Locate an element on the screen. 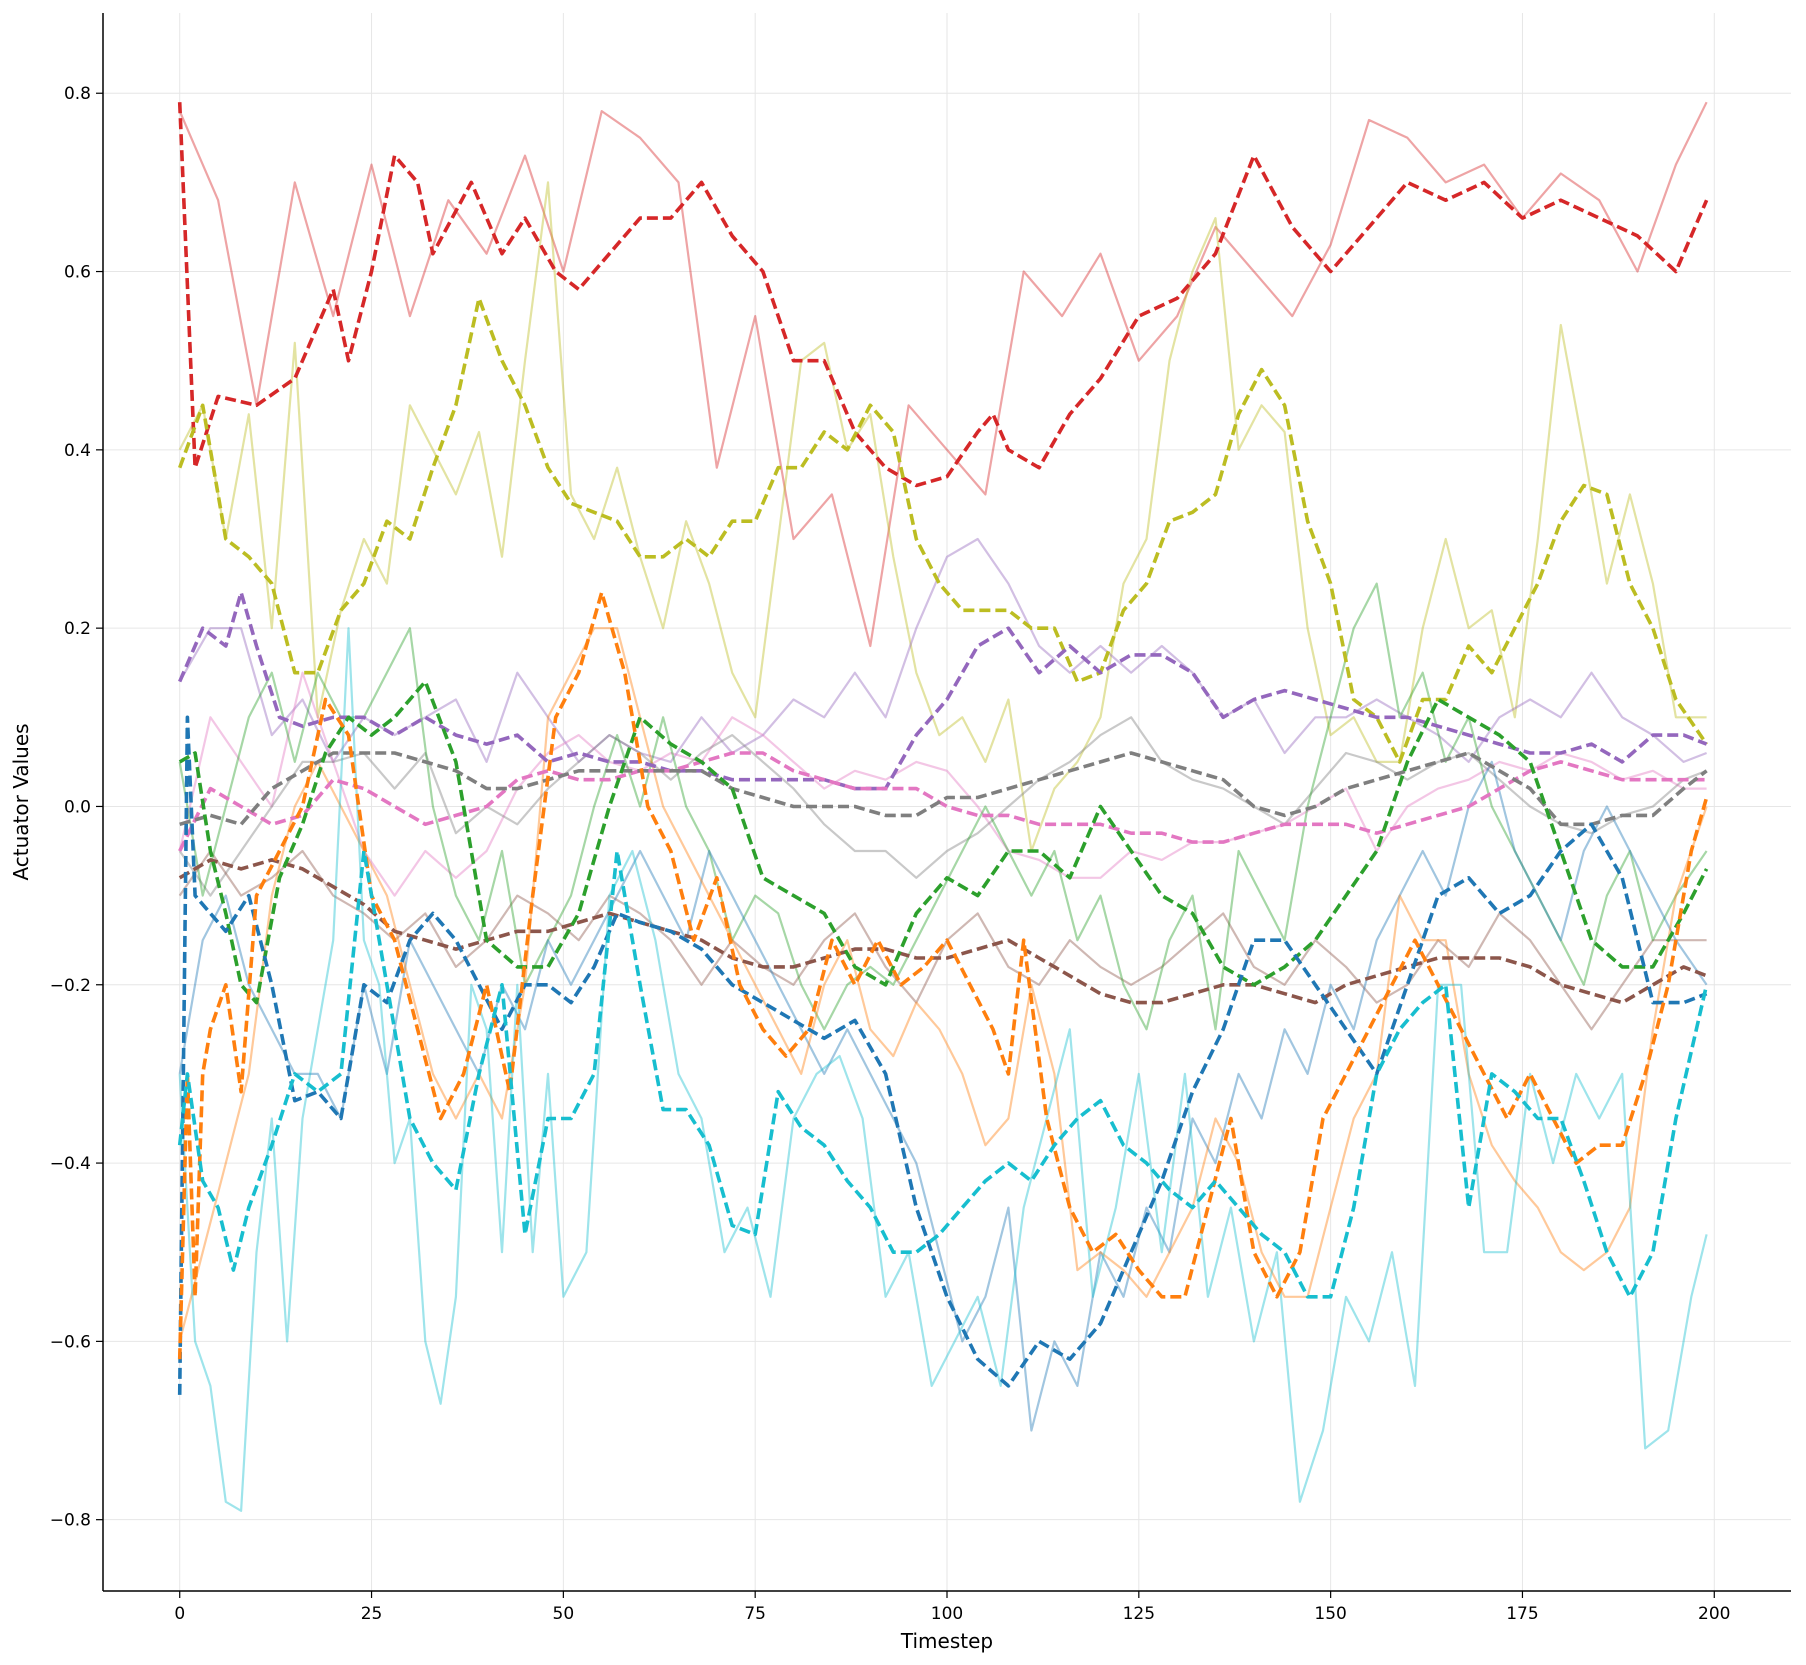 Image resolution: width=1806 pixels, height=1665 pixels. x-tick-label-7: 175 is located at coordinates (1522, 1614).